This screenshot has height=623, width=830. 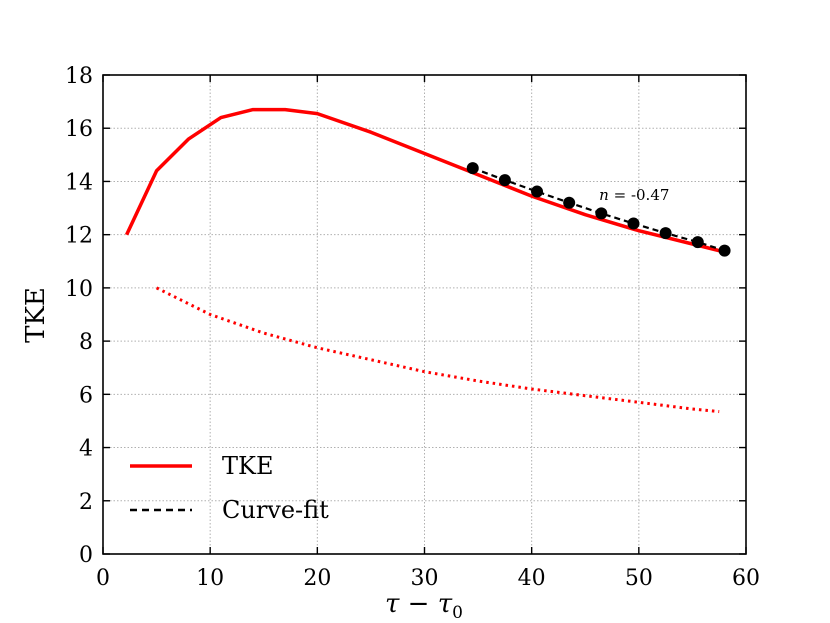 What do you see at coordinates (79, 289) in the screenshot?
I see `y-tick-label: 10` at bounding box center [79, 289].